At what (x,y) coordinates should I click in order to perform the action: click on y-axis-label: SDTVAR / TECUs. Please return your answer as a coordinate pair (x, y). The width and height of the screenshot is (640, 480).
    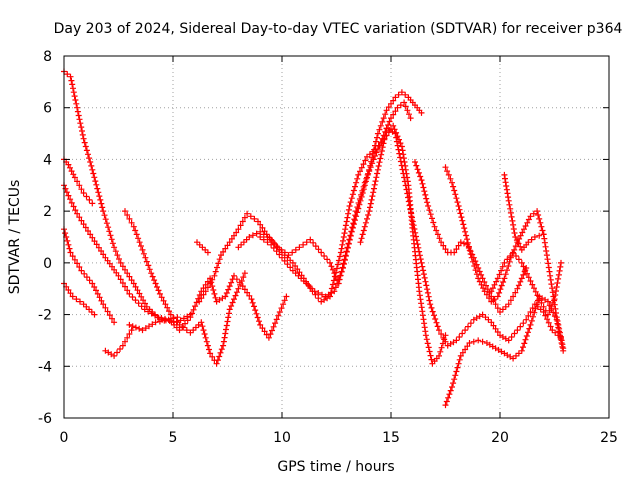
    Looking at the image, I should click on (15, 237).